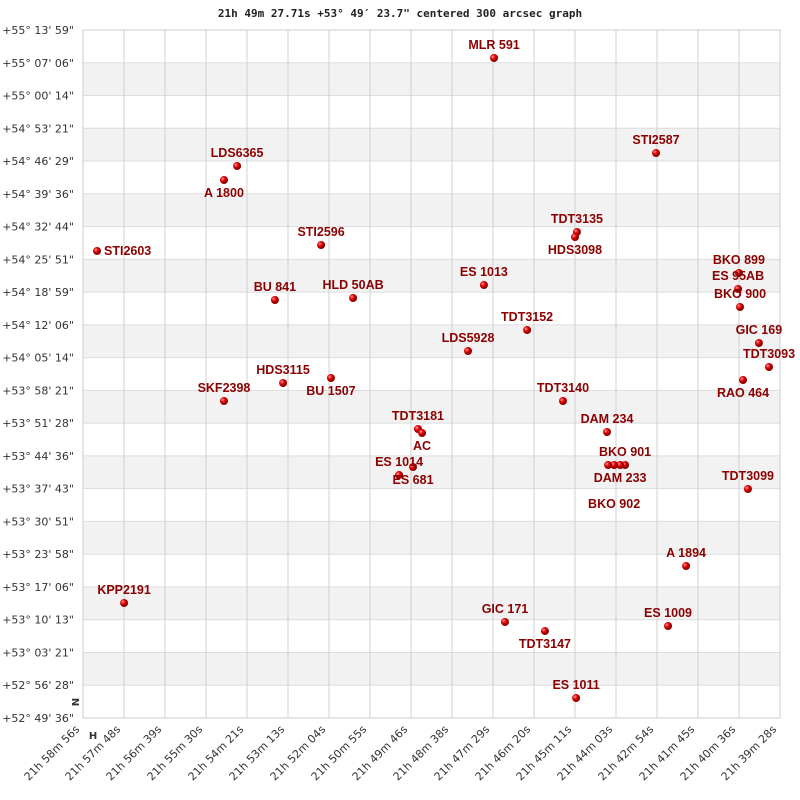 This screenshot has width=800, height=800. What do you see at coordinates (493, 45) in the screenshot?
I see `star-label: MLR 591` at bounding box center [493, 45].